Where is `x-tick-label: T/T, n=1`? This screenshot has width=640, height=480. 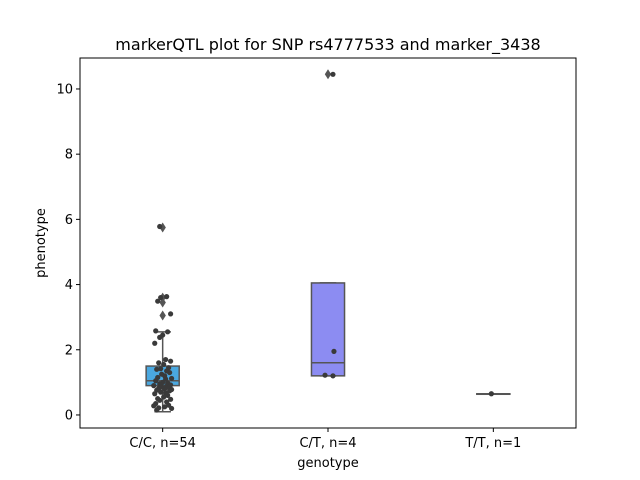
x-tick-label: T/T, n=1 is located at coordinates (492, 443).